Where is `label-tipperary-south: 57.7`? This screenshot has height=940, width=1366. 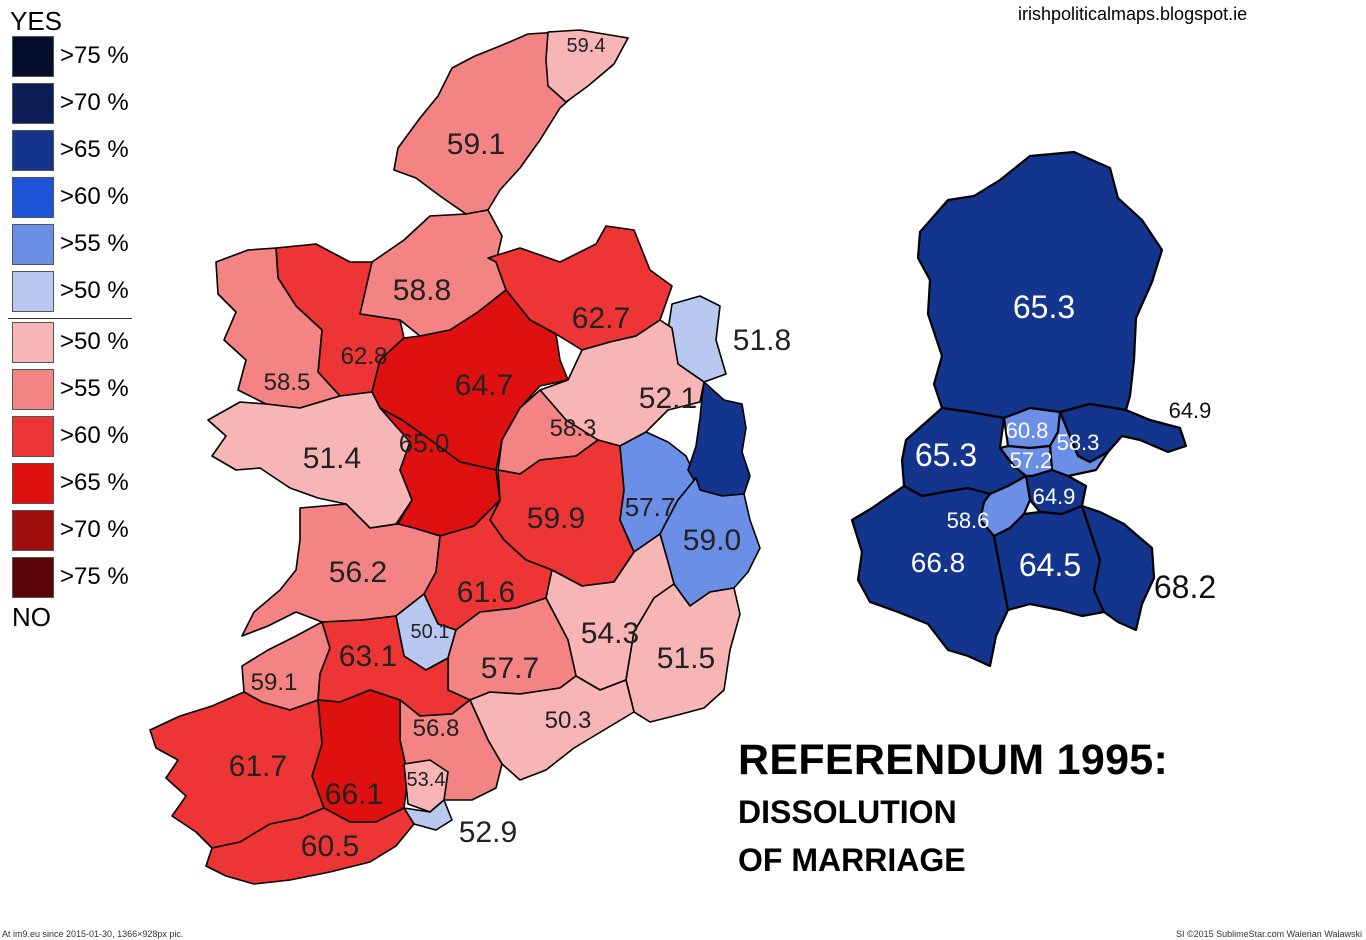 label-tipperary-south: 57.7 is located at coordinates (510, 668).